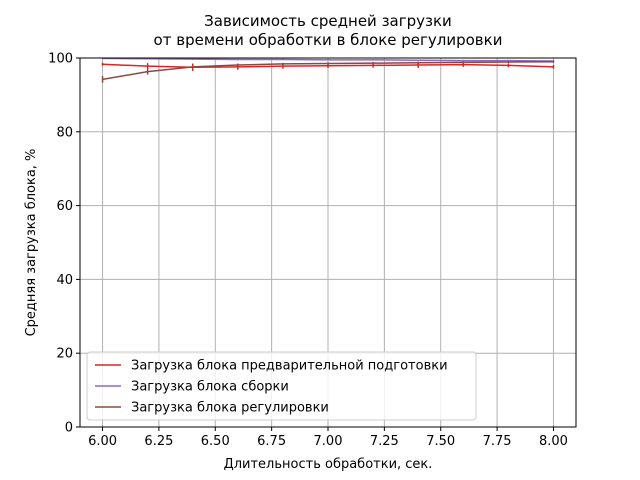 The width and height of the screenshot is (640, 480). Describe the element at coordinates (271, 441) in the screenshot. I see `x-tick-label: 6.75` at that location.